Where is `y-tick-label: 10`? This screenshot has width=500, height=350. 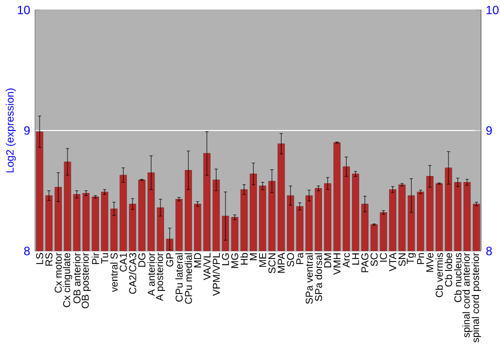 y-tick-label: 10 is located at coordinates (24, 10).